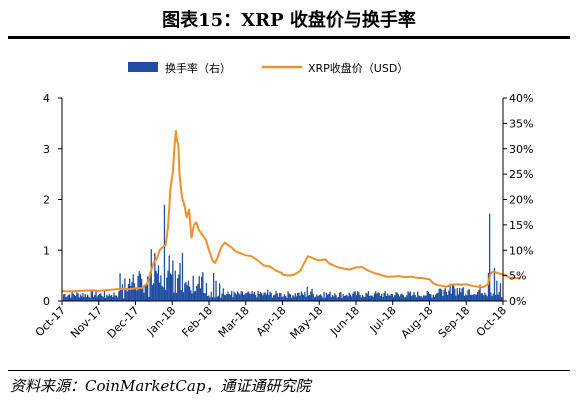 This screenshot has width=578, height=414. What do you see at coordinates (289, 370) in the screenshot?
I see `source-rule` at bounding box center [289, 370].